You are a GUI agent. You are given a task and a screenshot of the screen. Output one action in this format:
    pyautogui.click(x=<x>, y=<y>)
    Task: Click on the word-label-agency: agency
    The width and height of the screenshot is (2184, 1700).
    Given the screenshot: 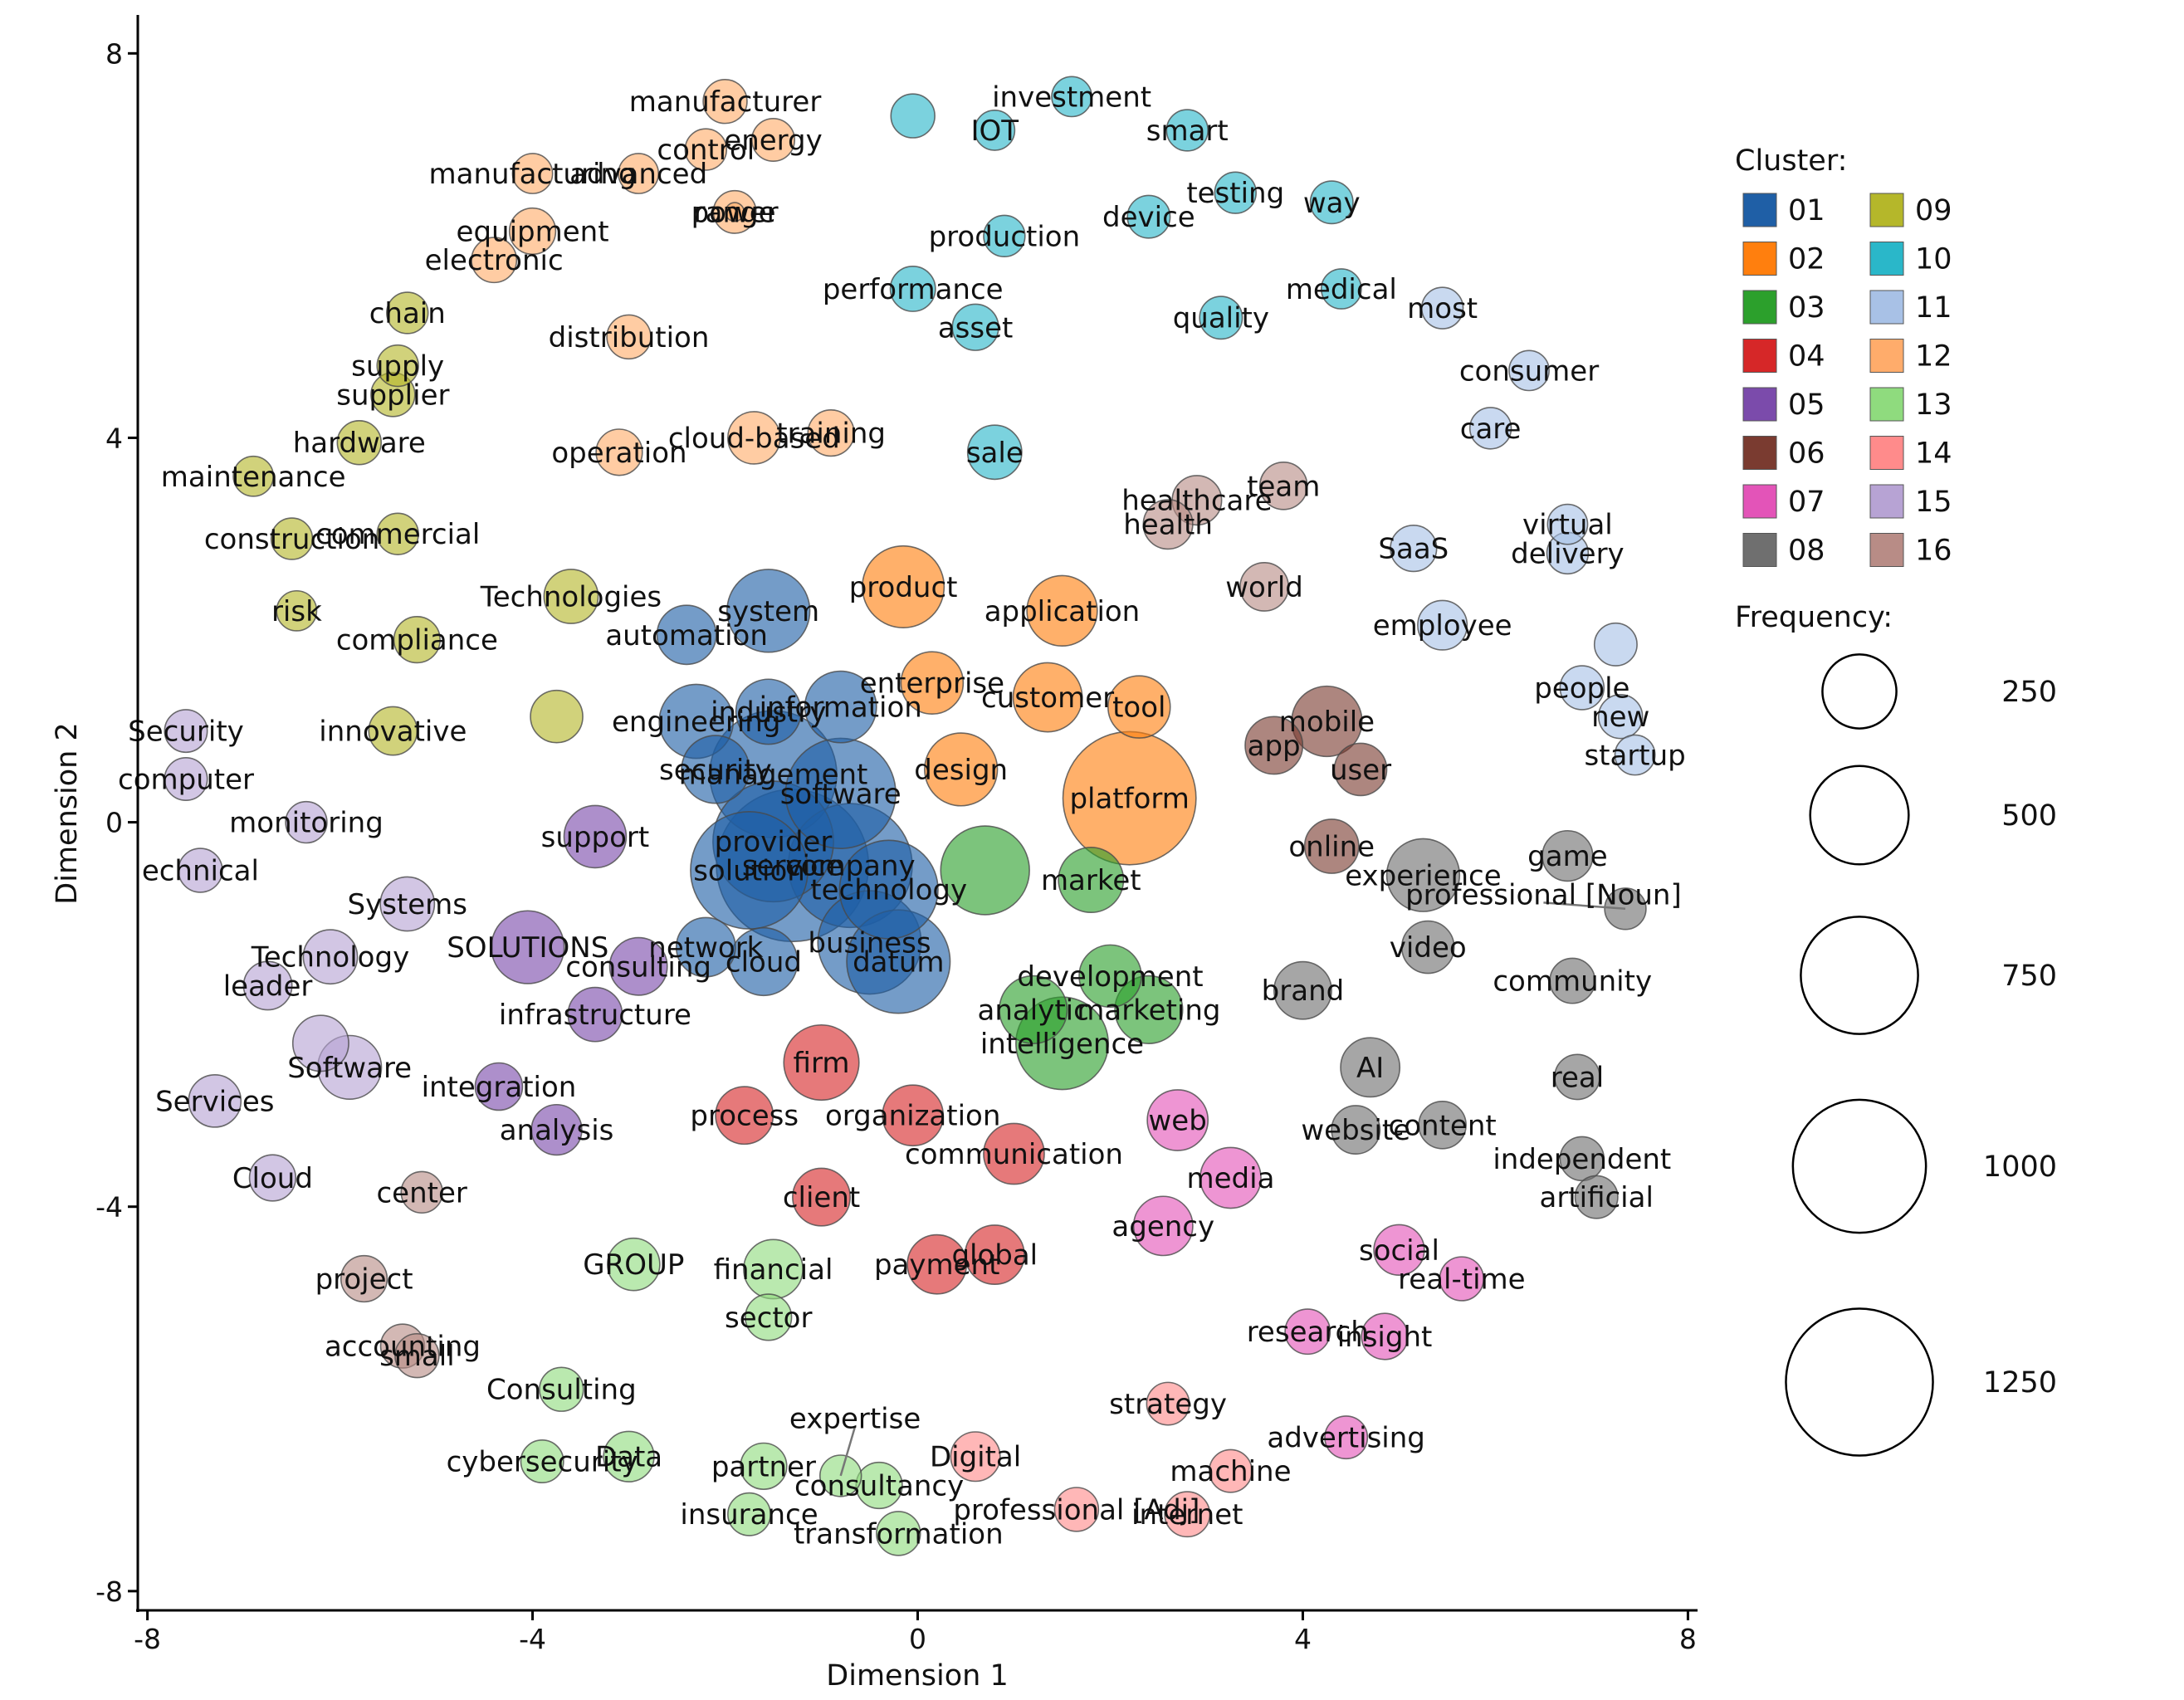 What is the action you would take?
    pyautogui.click(x=1163, y=1226)
    